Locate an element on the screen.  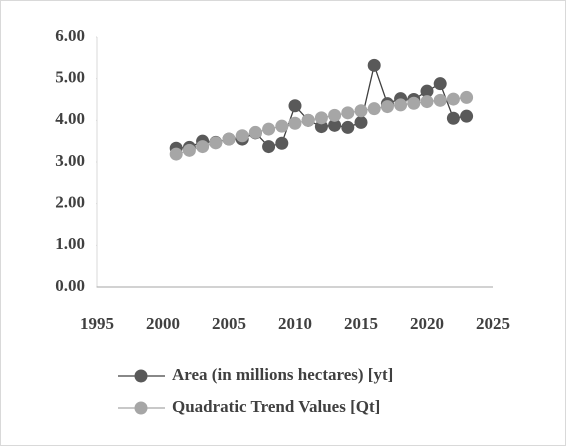
y-tick-label: 5.00 is located at coordinates (70, 77).